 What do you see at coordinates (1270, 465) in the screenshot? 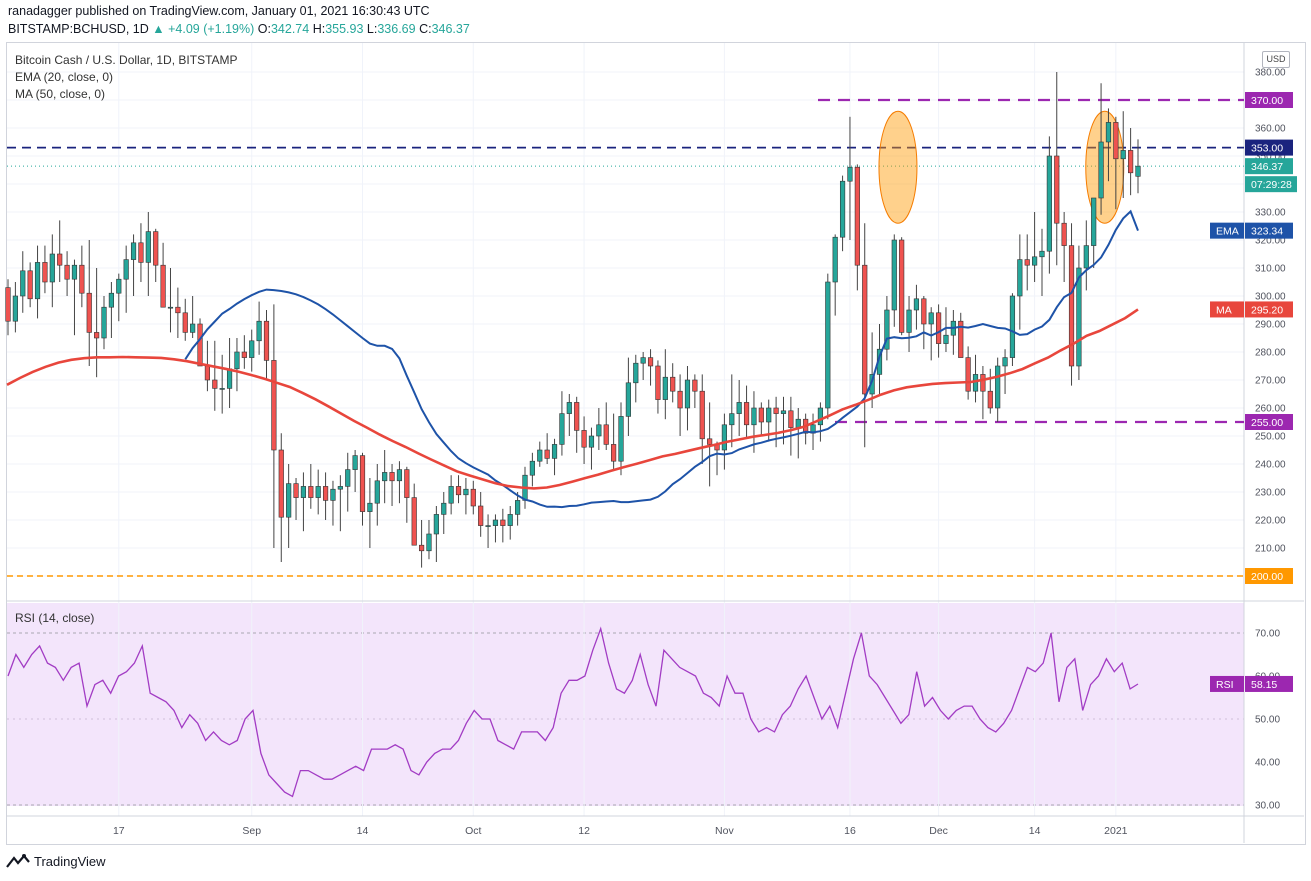
I see `price-tick-label: 240.00` at bounding box center [1270, 465].